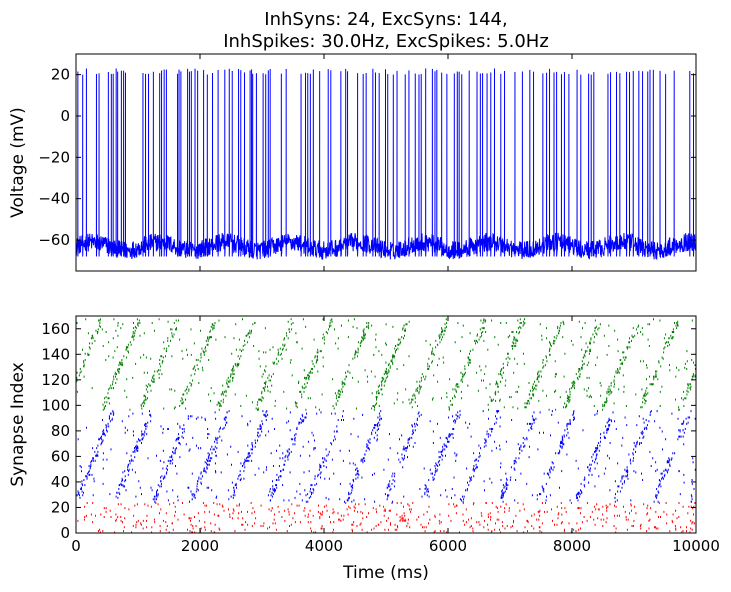  What do you see at coordinates (60, 507) in the screenshot?
I see `raster-ytick-label: 20` at bounding box center [60, 507].